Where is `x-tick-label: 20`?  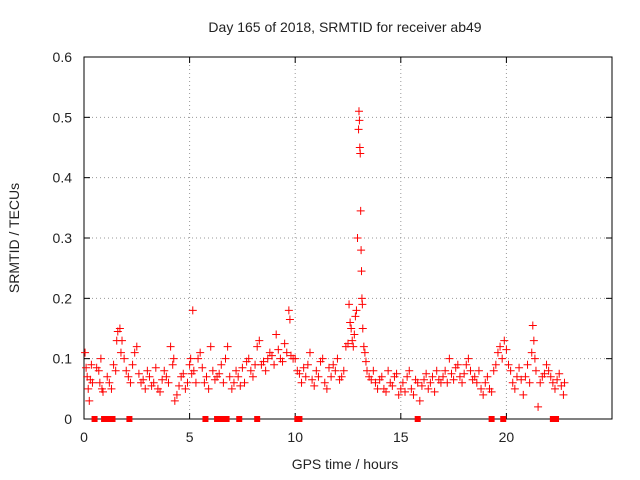 x-tick-label: 20 is located at coordinates (507, 437).